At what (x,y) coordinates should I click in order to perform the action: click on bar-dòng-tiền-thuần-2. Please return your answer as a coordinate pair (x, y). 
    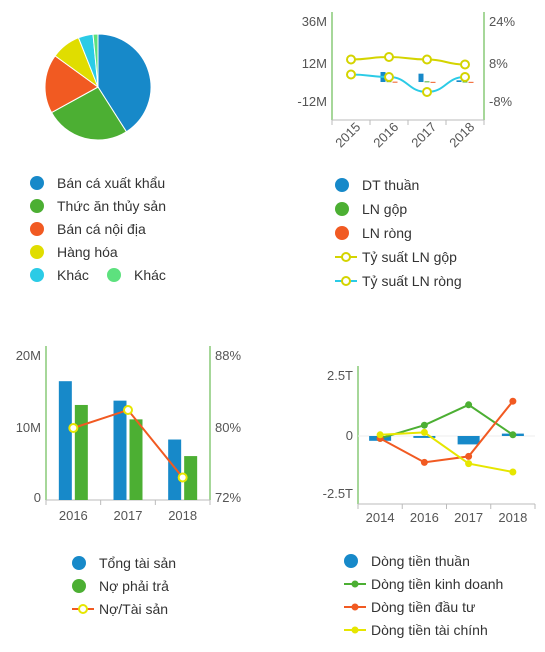
    Looking at the image, I should click on (468, 440).